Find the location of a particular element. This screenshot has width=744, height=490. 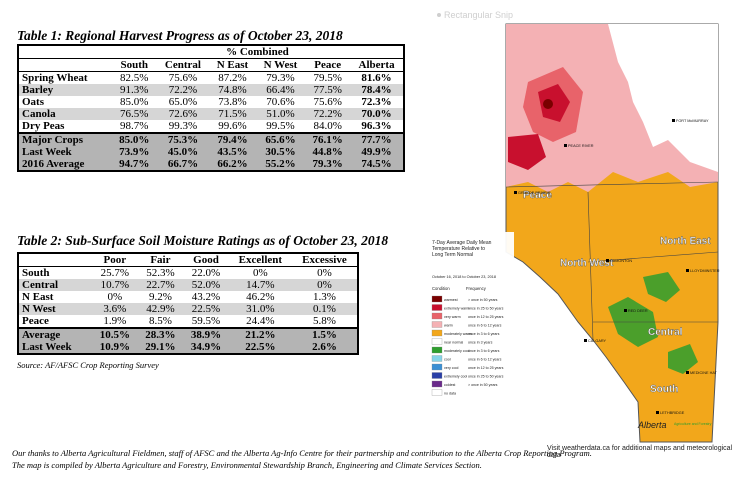

extremely-warm-zone is located at coordinates (554, 103).